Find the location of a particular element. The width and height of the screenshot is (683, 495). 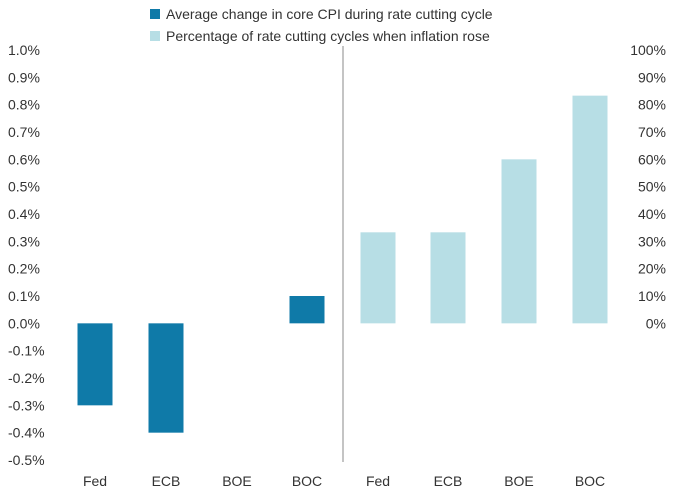

left-tick-label: 0.0% is located at coordinates (24, 323).